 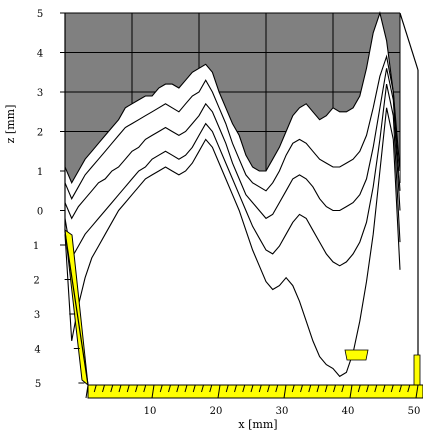 I want to click on x-tick-label: 30, so click(x=282, y=411).